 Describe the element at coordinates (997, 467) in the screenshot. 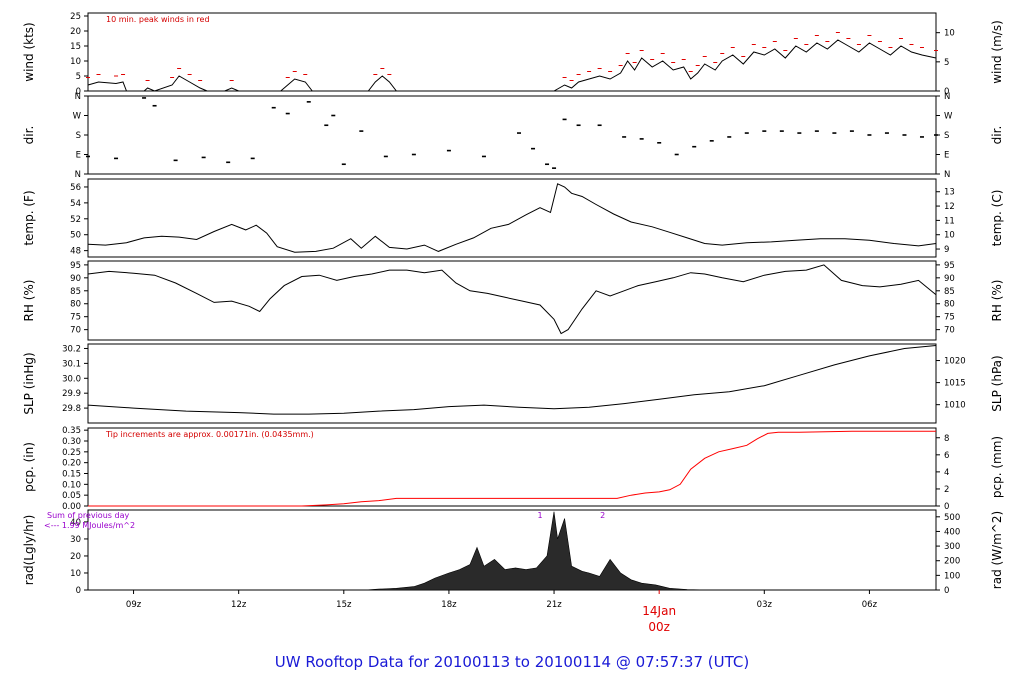

I see `y-axis-title-right: pcp. (mm)` at that location.